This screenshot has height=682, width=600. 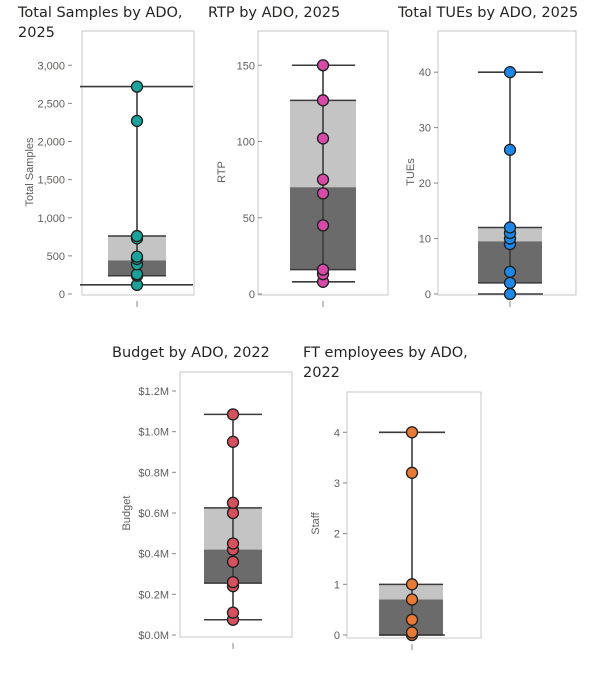 What do you see at coordinates (153, 514) in the screenshot?
I see `y-tick-label: $0.6M` at bounding box center [153, 514].